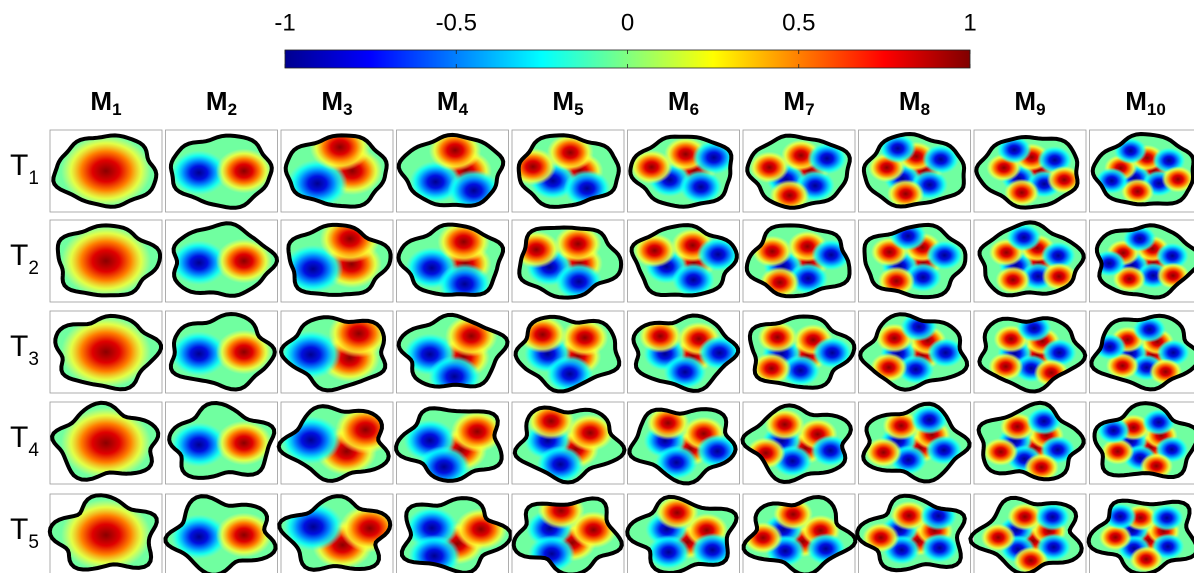  I want to click on colorbar-tick-label: -0.5, so click(456, 22).